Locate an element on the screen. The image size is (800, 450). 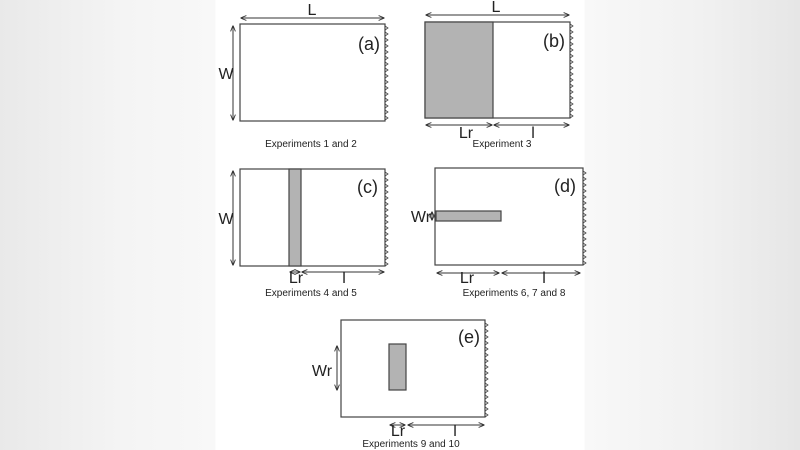
panel-a: L W (a) Experiments 1 and 2 is located at coordinates (303, 76).